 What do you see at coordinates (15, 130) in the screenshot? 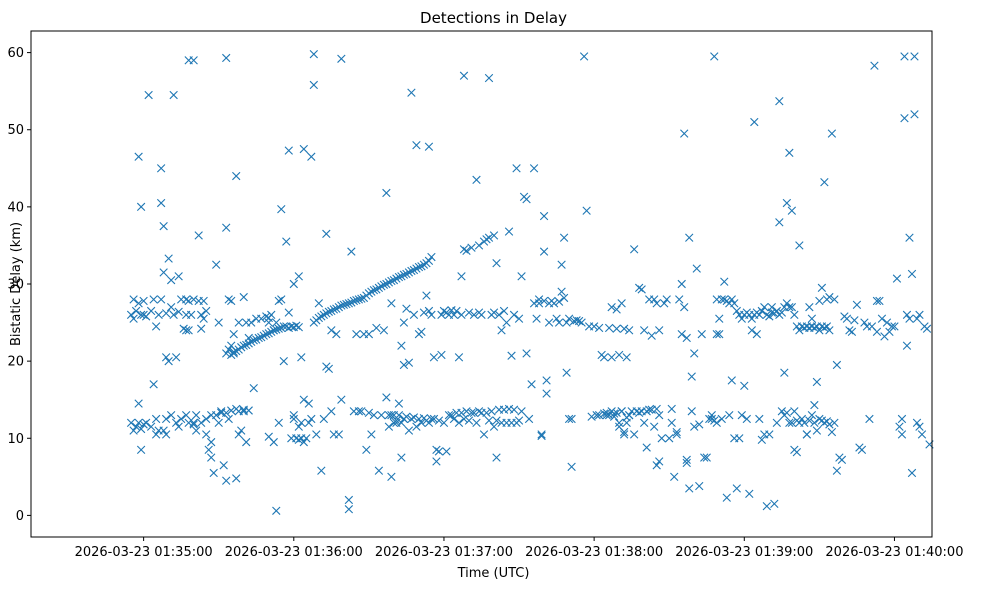
I see `y-tick-label: 50` at bounding box center [15, 130].